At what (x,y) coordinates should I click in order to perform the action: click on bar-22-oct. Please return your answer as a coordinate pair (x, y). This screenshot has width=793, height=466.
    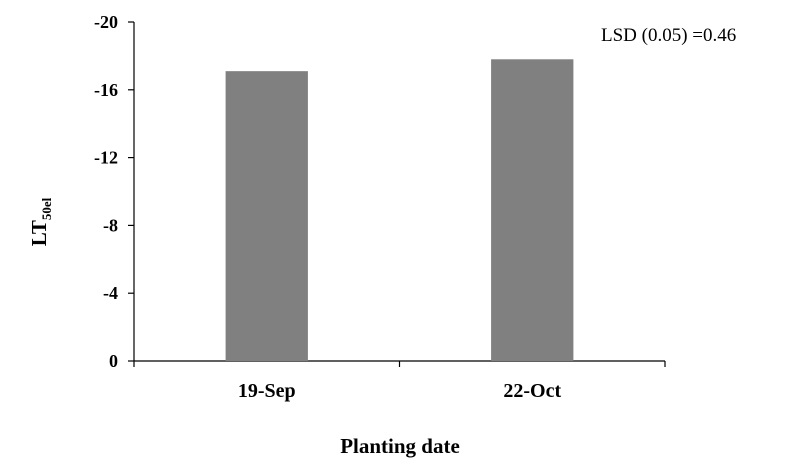
    Looking at the image, I should click on (532, 210).